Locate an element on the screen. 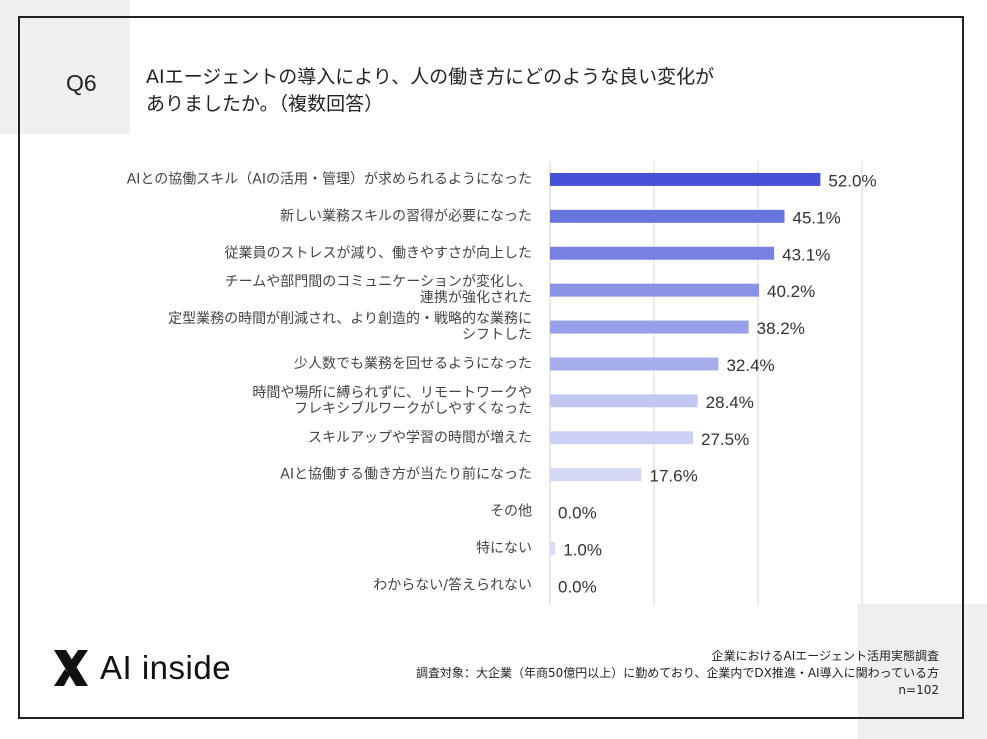  value-label-7: 28.4% is located at coordinates (730, 402).